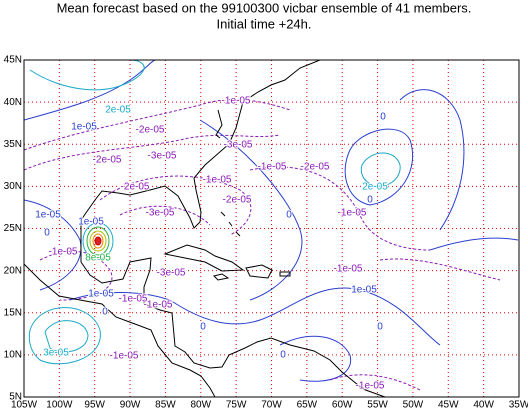 This screenshot has height=410, width=528. What do you see at coordinates (24, 405) in the screenshot?
I see `x-tick-label: 105W` at bounding box center [24, 405].